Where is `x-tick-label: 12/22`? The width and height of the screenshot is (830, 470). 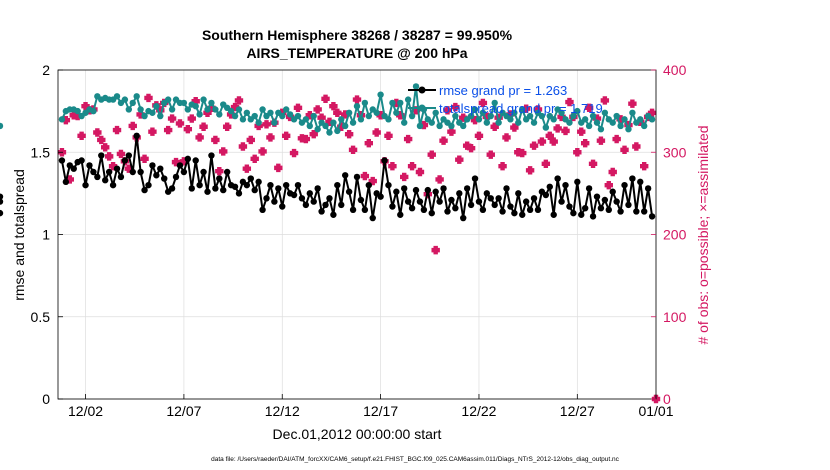 x-tick-label: 12/22 is located at coordinates (478, 411).